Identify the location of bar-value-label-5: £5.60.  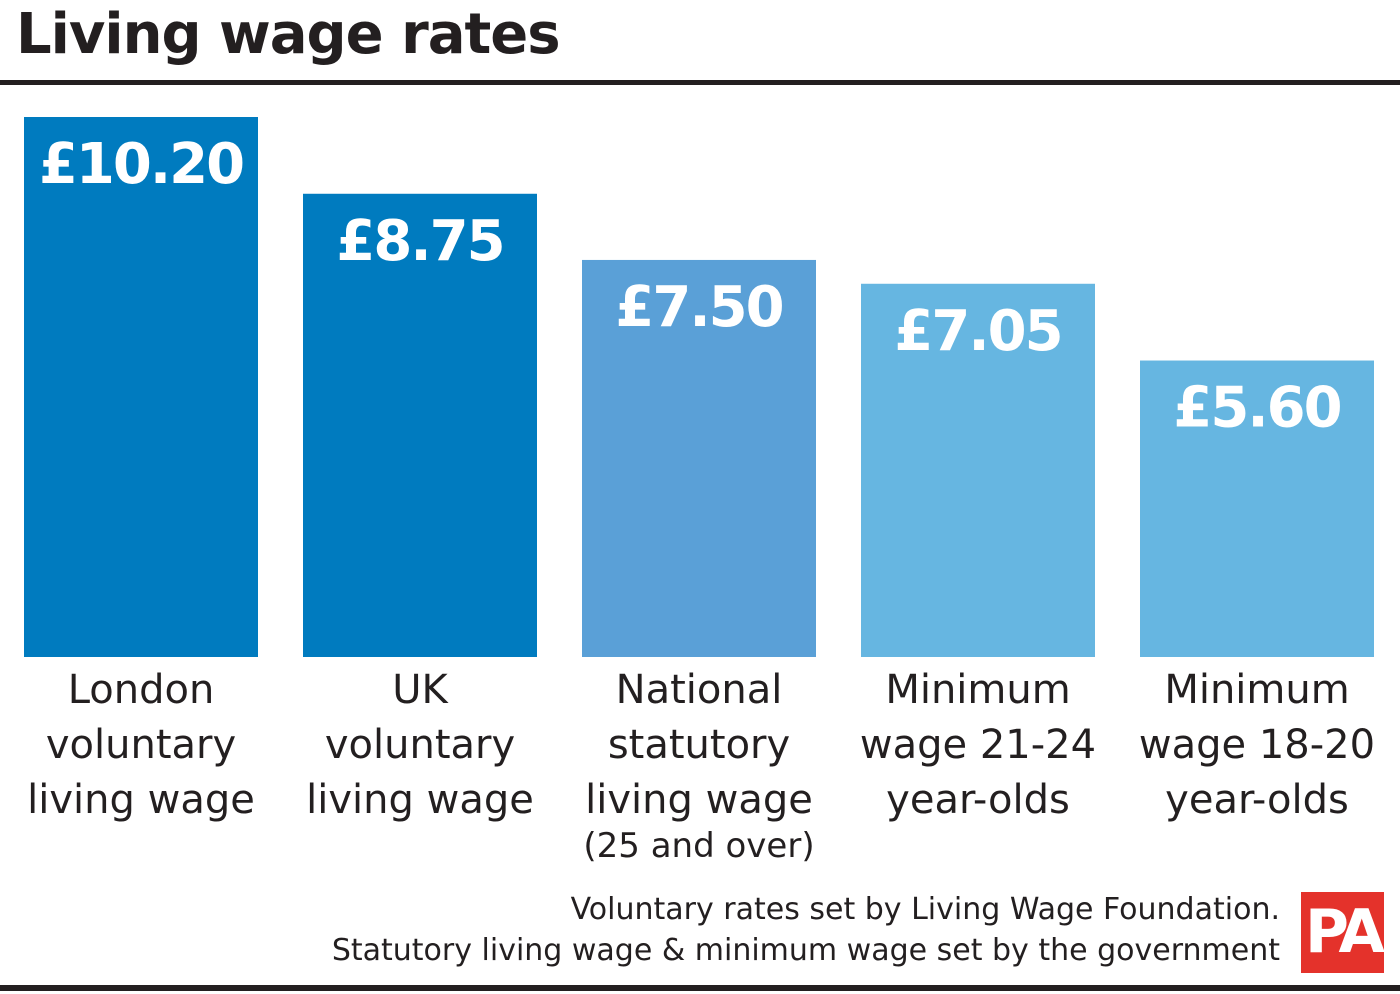
(1256, 408).